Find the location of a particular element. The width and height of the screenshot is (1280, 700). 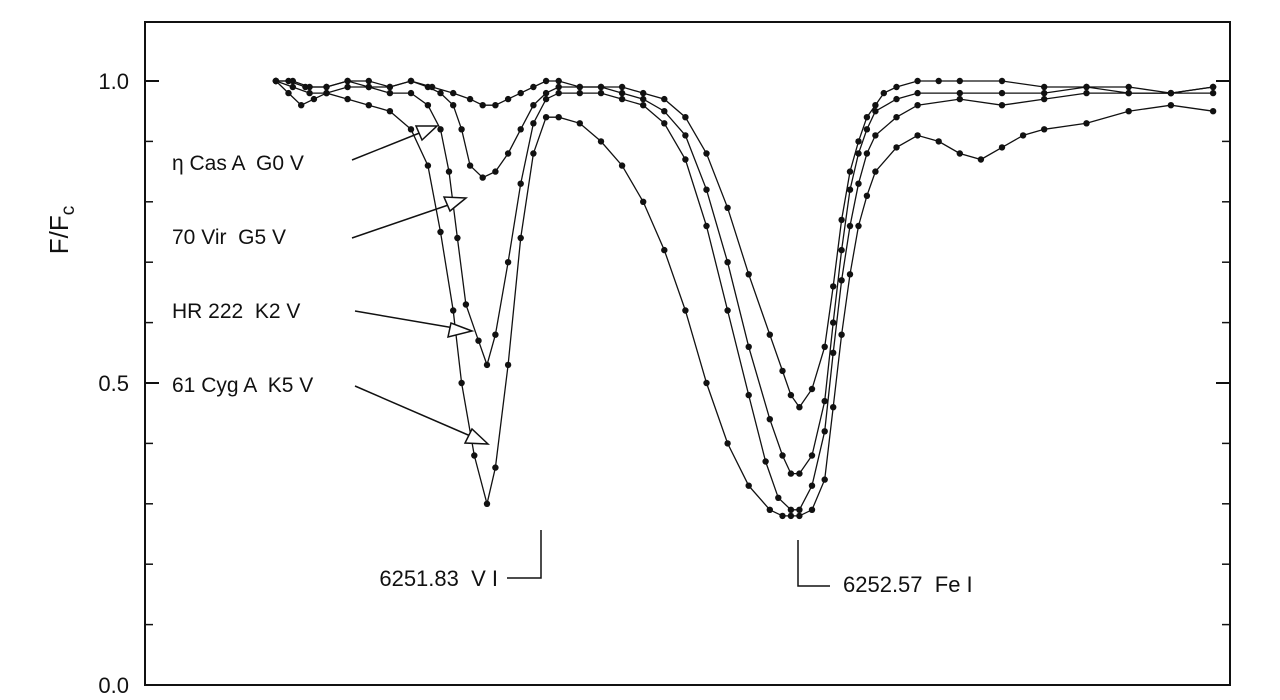

legend-61-cyg: 61 Cyg A K5 V is located at coordinates (331, 409).